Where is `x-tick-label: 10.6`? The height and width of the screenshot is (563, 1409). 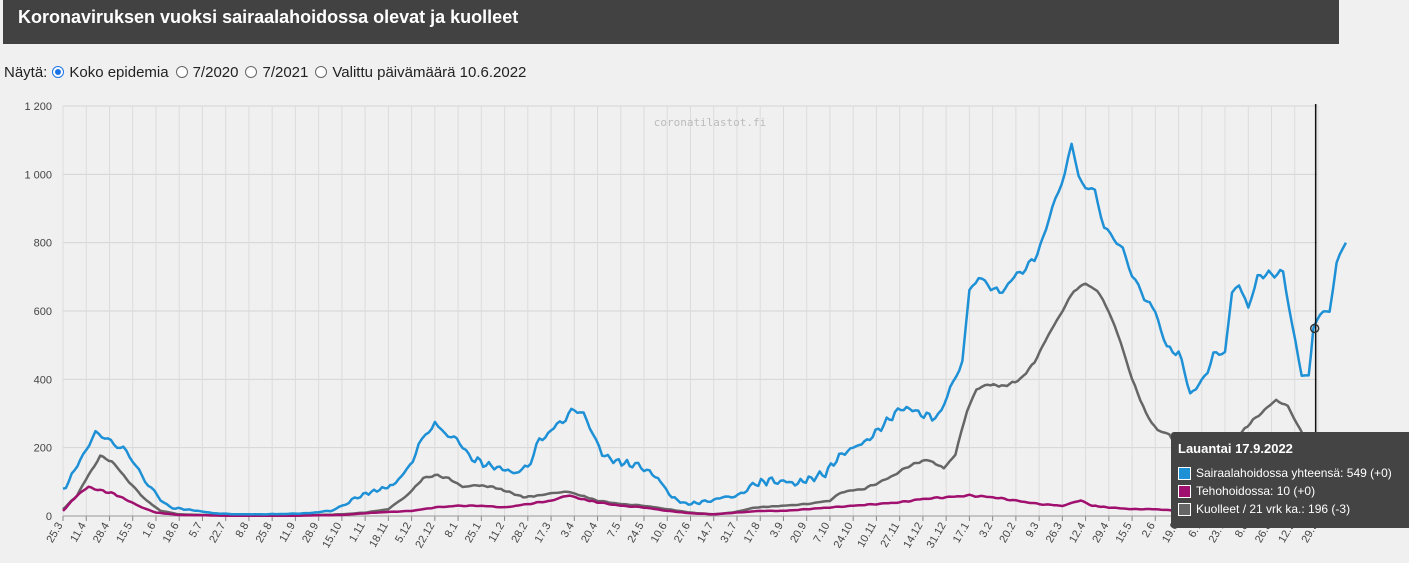
x-tick-label: 10.6 is located at coordinates (659, 533).